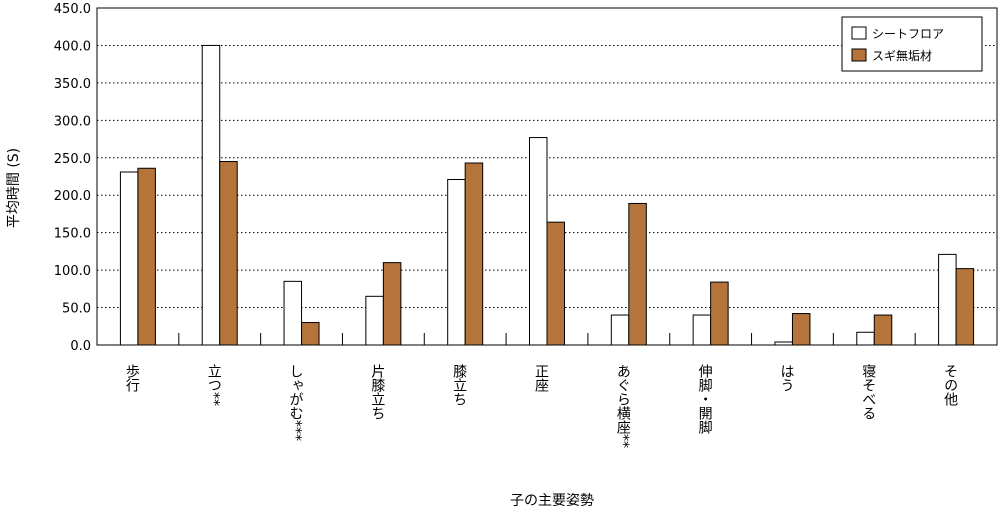 The image size is (1000, 526). What do you see at coordinates (950, 385) in the screenshot?
I see `x-category-label: その他` at bounding box center [950, 385].